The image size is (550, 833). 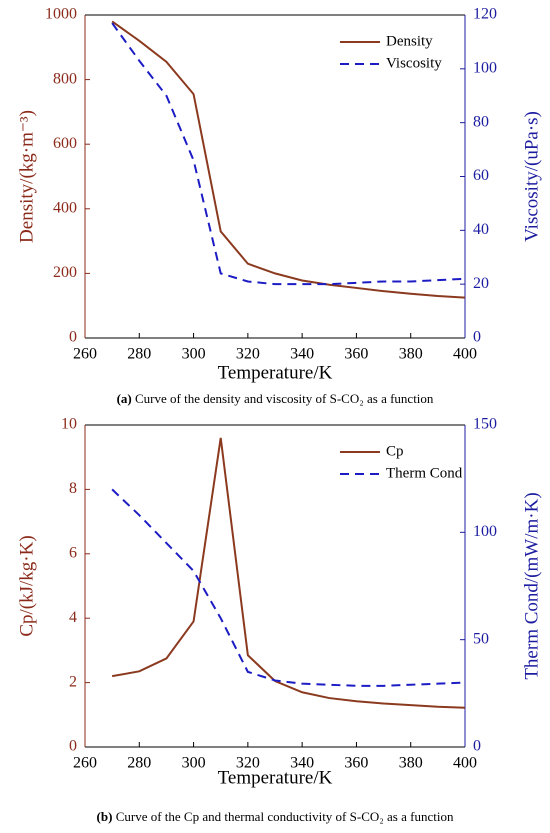 I want to click on legend-label: Viscosity, so click(x=414, y=63).